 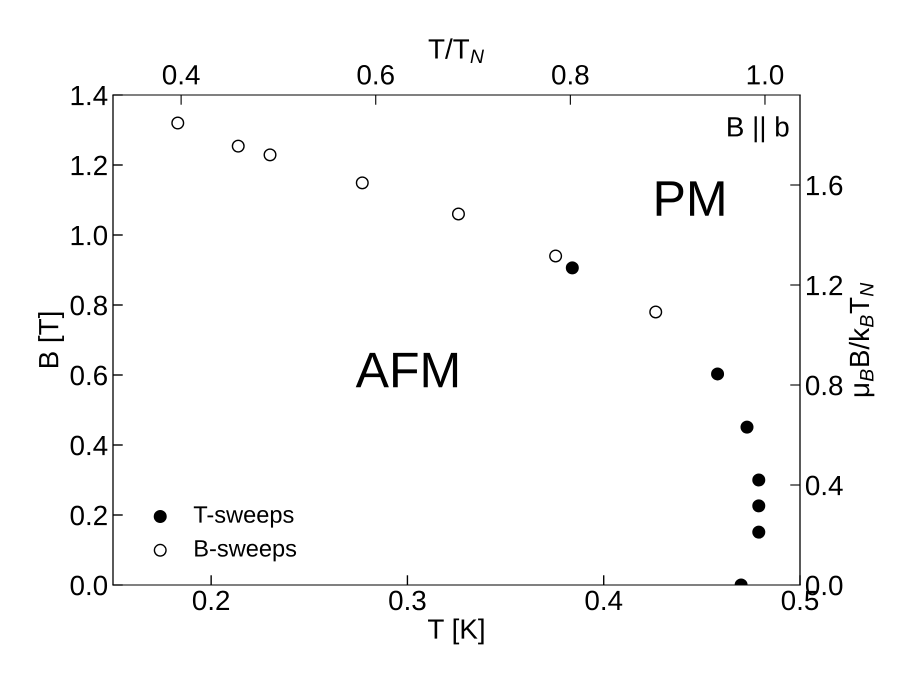 What do you see at coordinates (824, 186) in the screenshot?
I see `y2-tick-label: 1.6` at bounding box center [824, 186].